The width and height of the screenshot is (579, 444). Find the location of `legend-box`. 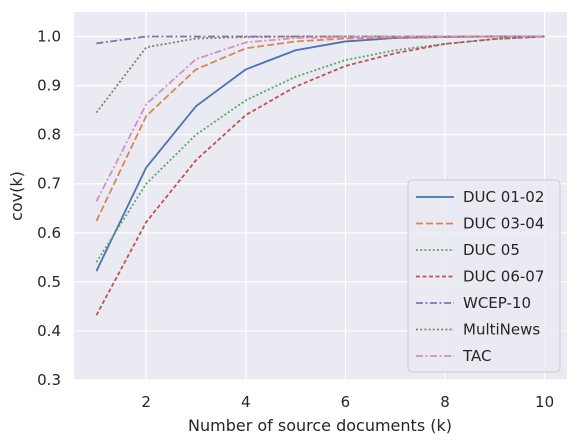

legend-box is located at coordinates (484, 276).